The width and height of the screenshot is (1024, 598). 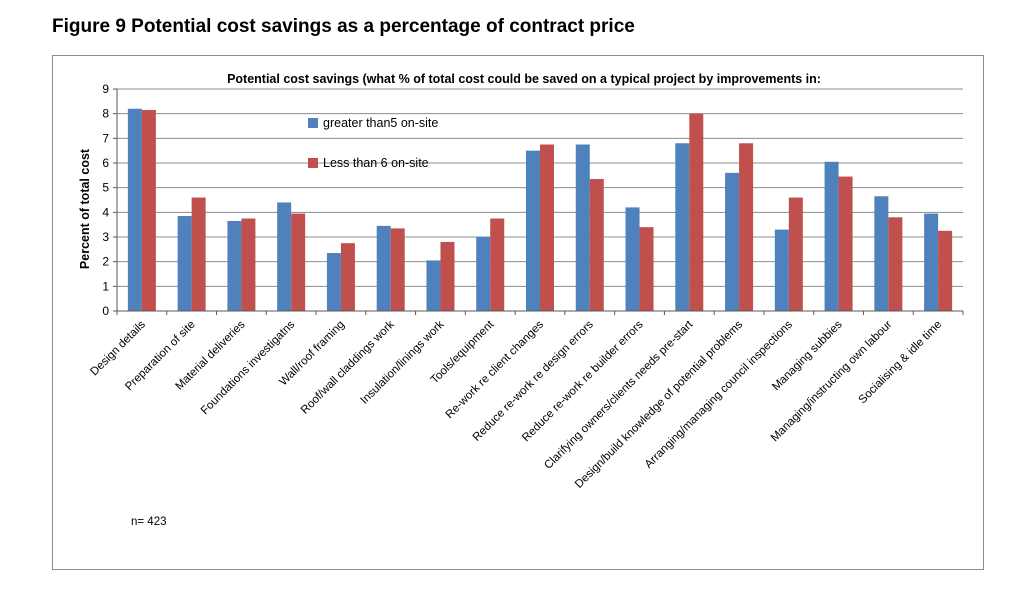 What do you see at coordinates (85, 208) in the screenshot?
I see `y-axis-label: Percent of total cost` at bounding box center [85, 208].